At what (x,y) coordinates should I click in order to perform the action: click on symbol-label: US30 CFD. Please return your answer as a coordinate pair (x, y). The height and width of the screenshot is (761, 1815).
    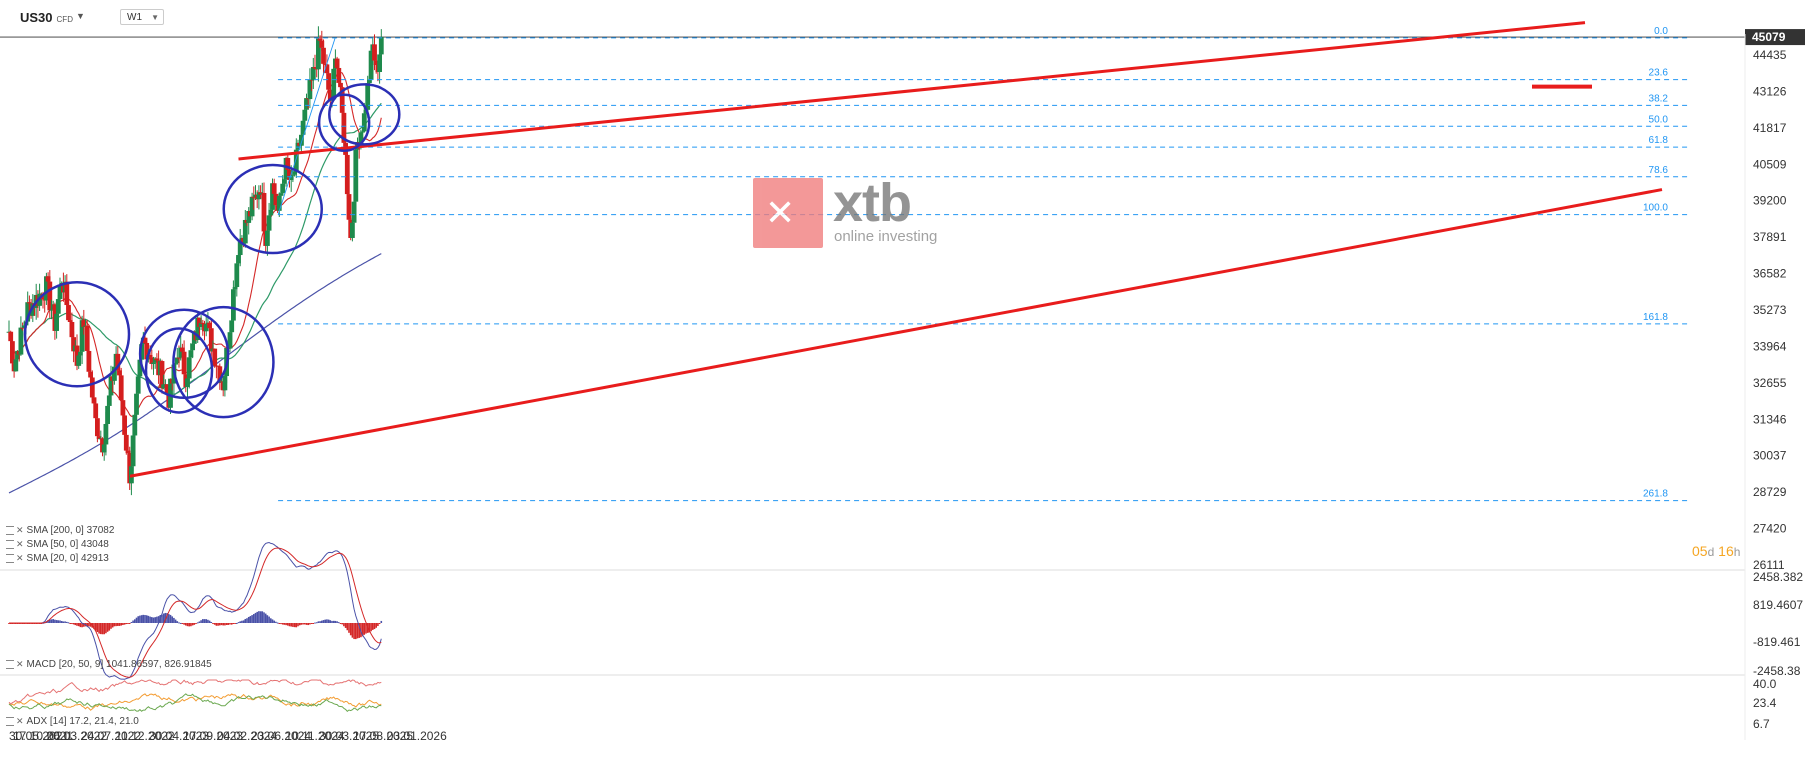
    Looking at the image, I should click on (46, 17).